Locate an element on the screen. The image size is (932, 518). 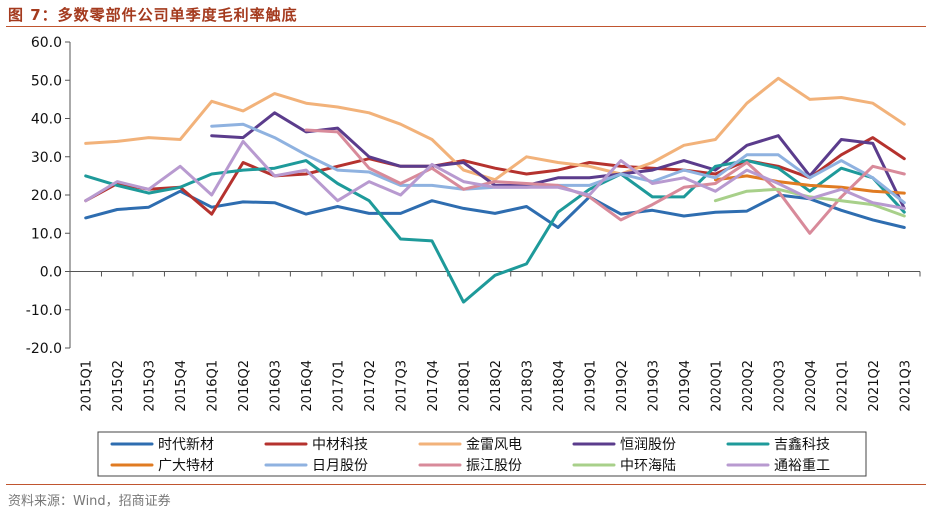
x-tick-label: 2017Q3 is located at coordinates (402, 386).